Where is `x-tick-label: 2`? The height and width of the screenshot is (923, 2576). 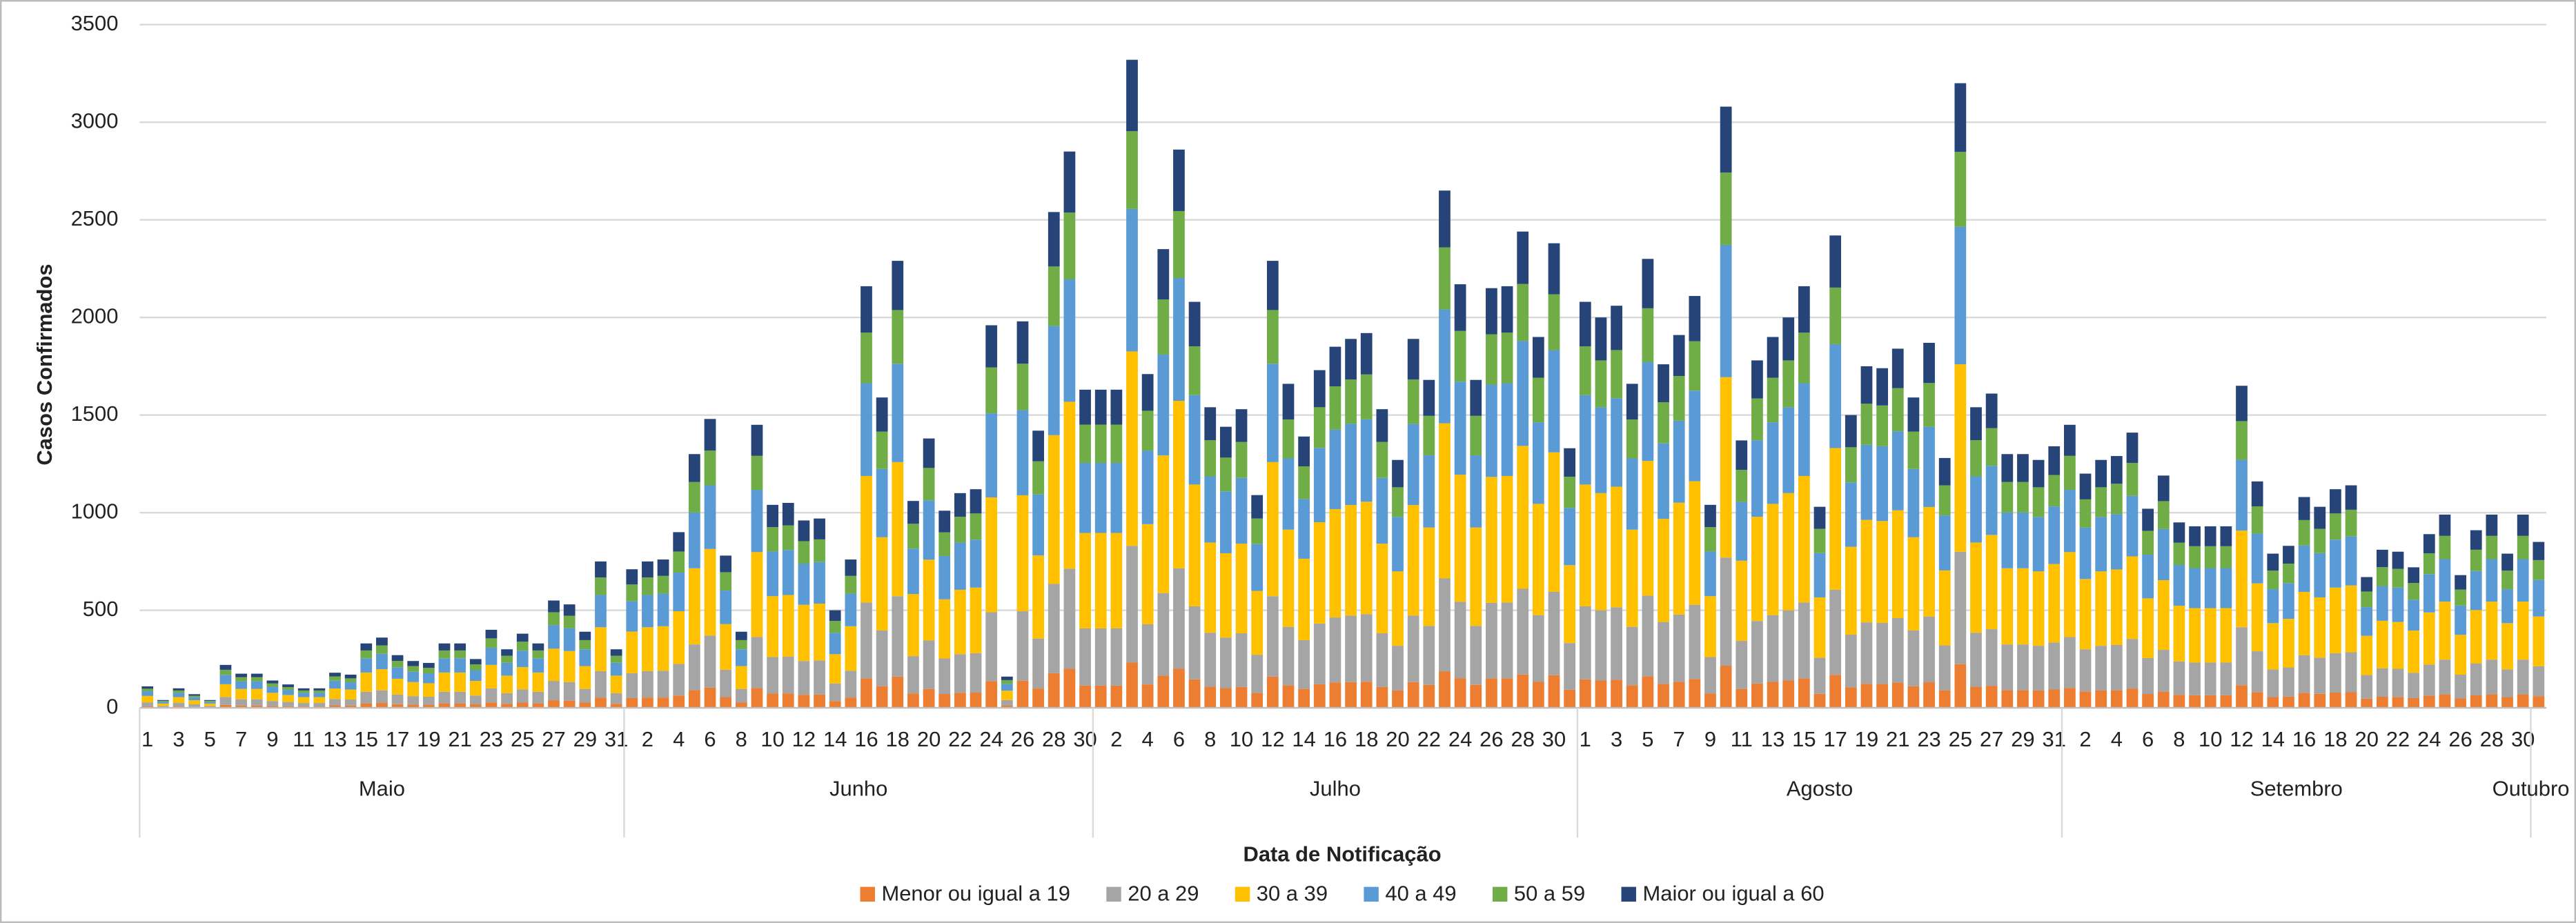 x-tick-label: 2 is located at coordinates (2085, 739).